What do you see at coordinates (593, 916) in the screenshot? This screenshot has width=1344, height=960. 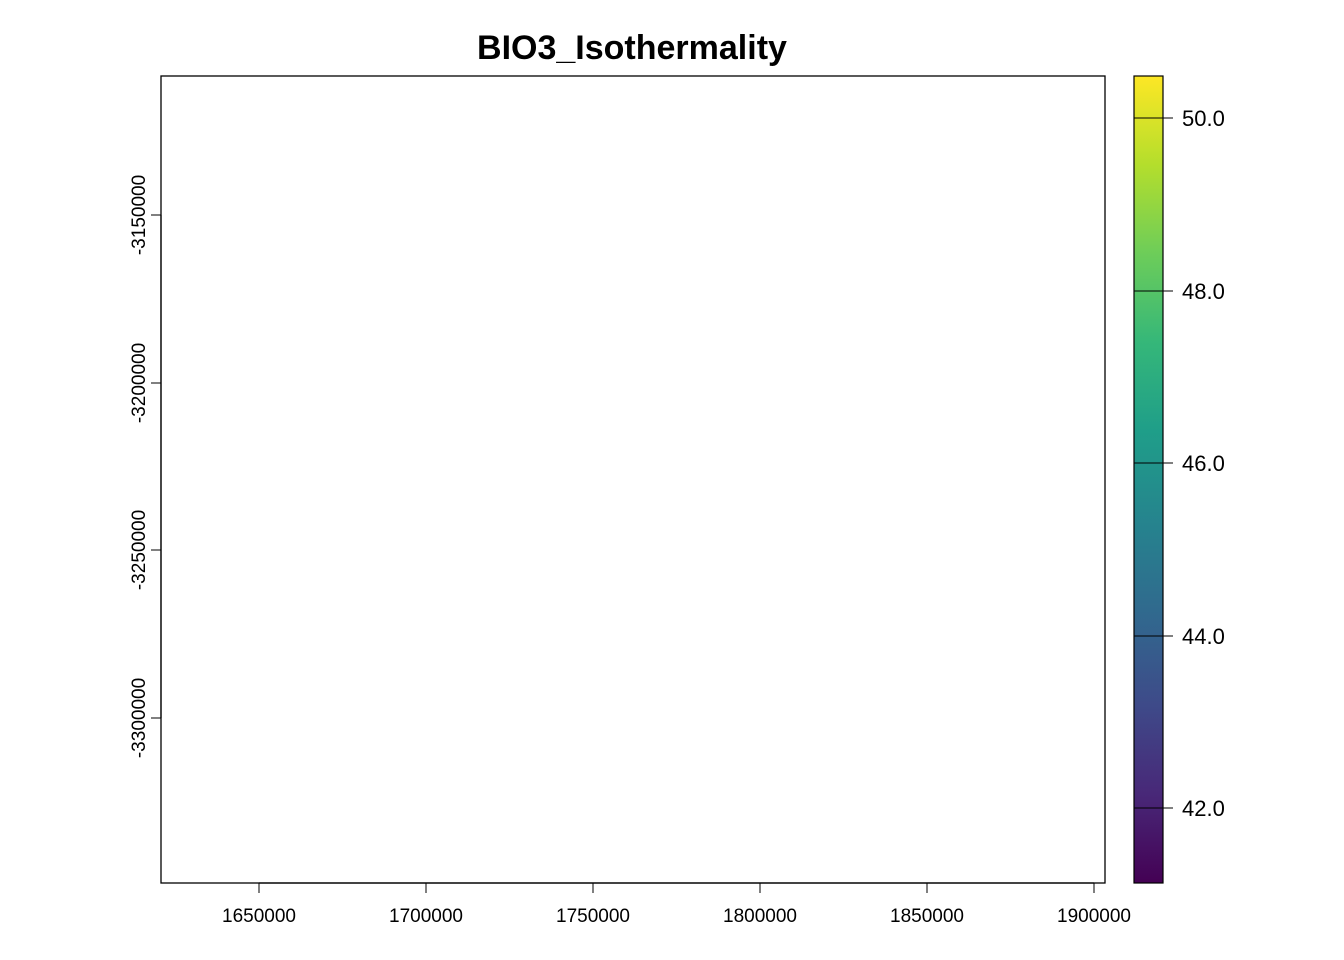 I see `x-tick-label: 1750000` at bounding box center [593, 916].